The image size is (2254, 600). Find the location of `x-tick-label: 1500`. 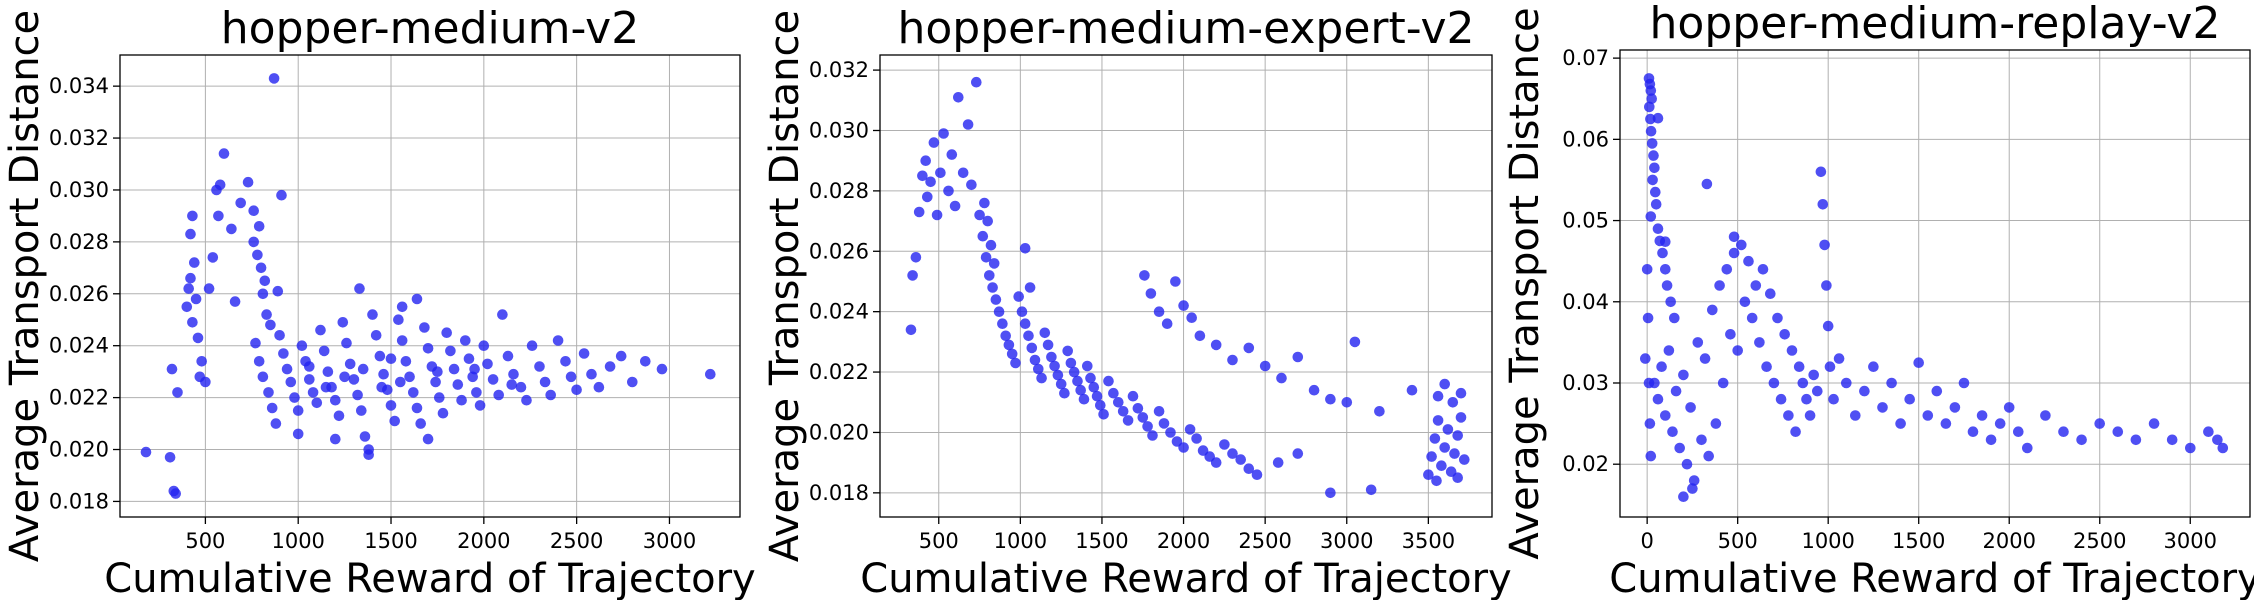

x-tick-label: 1500 is located at coordinates (1101, 541).